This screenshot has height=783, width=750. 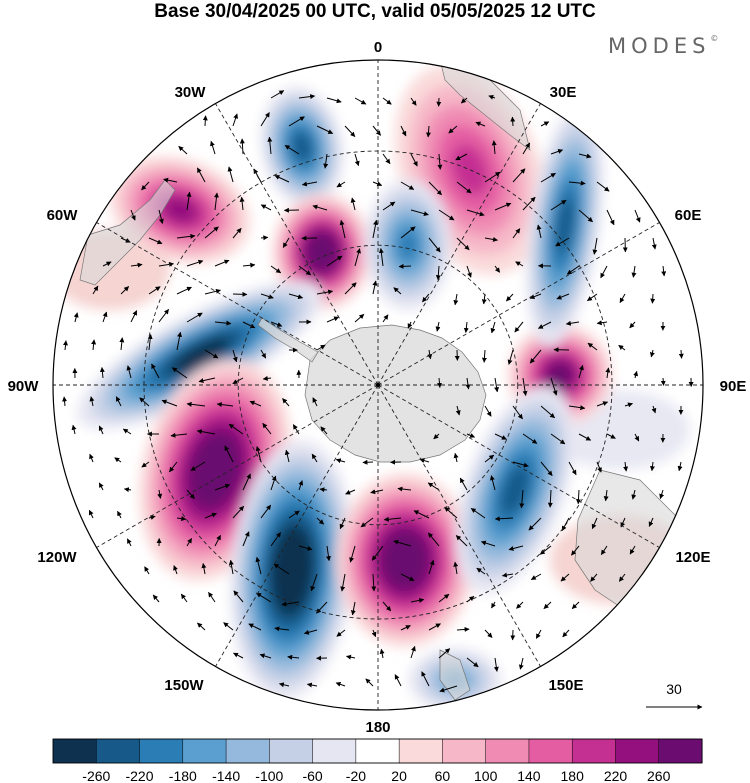 I want to click on colorbar-tick-label: 20, so click(x=399, y=775).